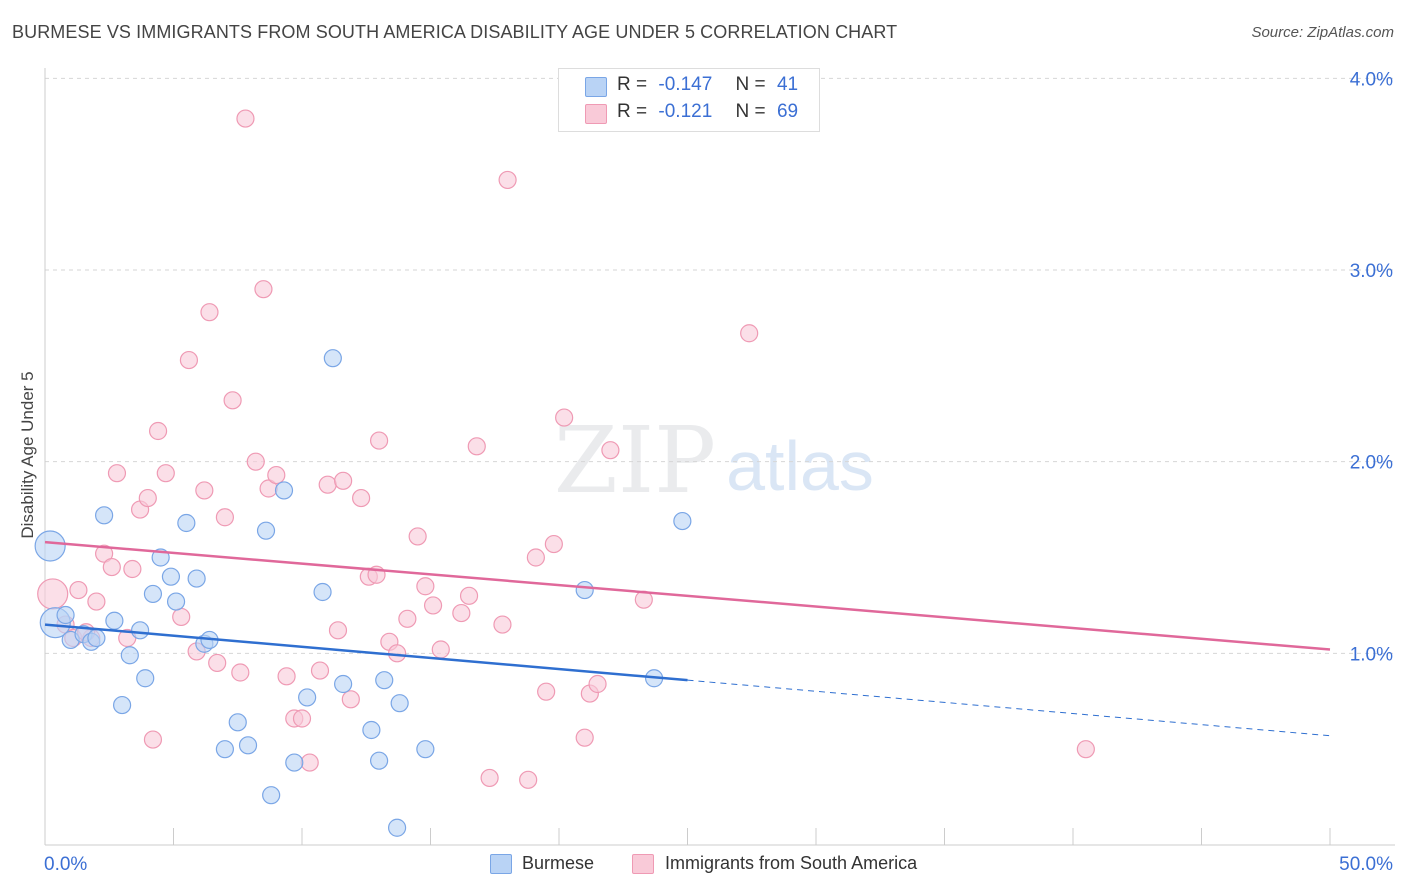 The height and width of the screenshot is (892, 1406). I want to click on n-value: 41, so click(787, 84).